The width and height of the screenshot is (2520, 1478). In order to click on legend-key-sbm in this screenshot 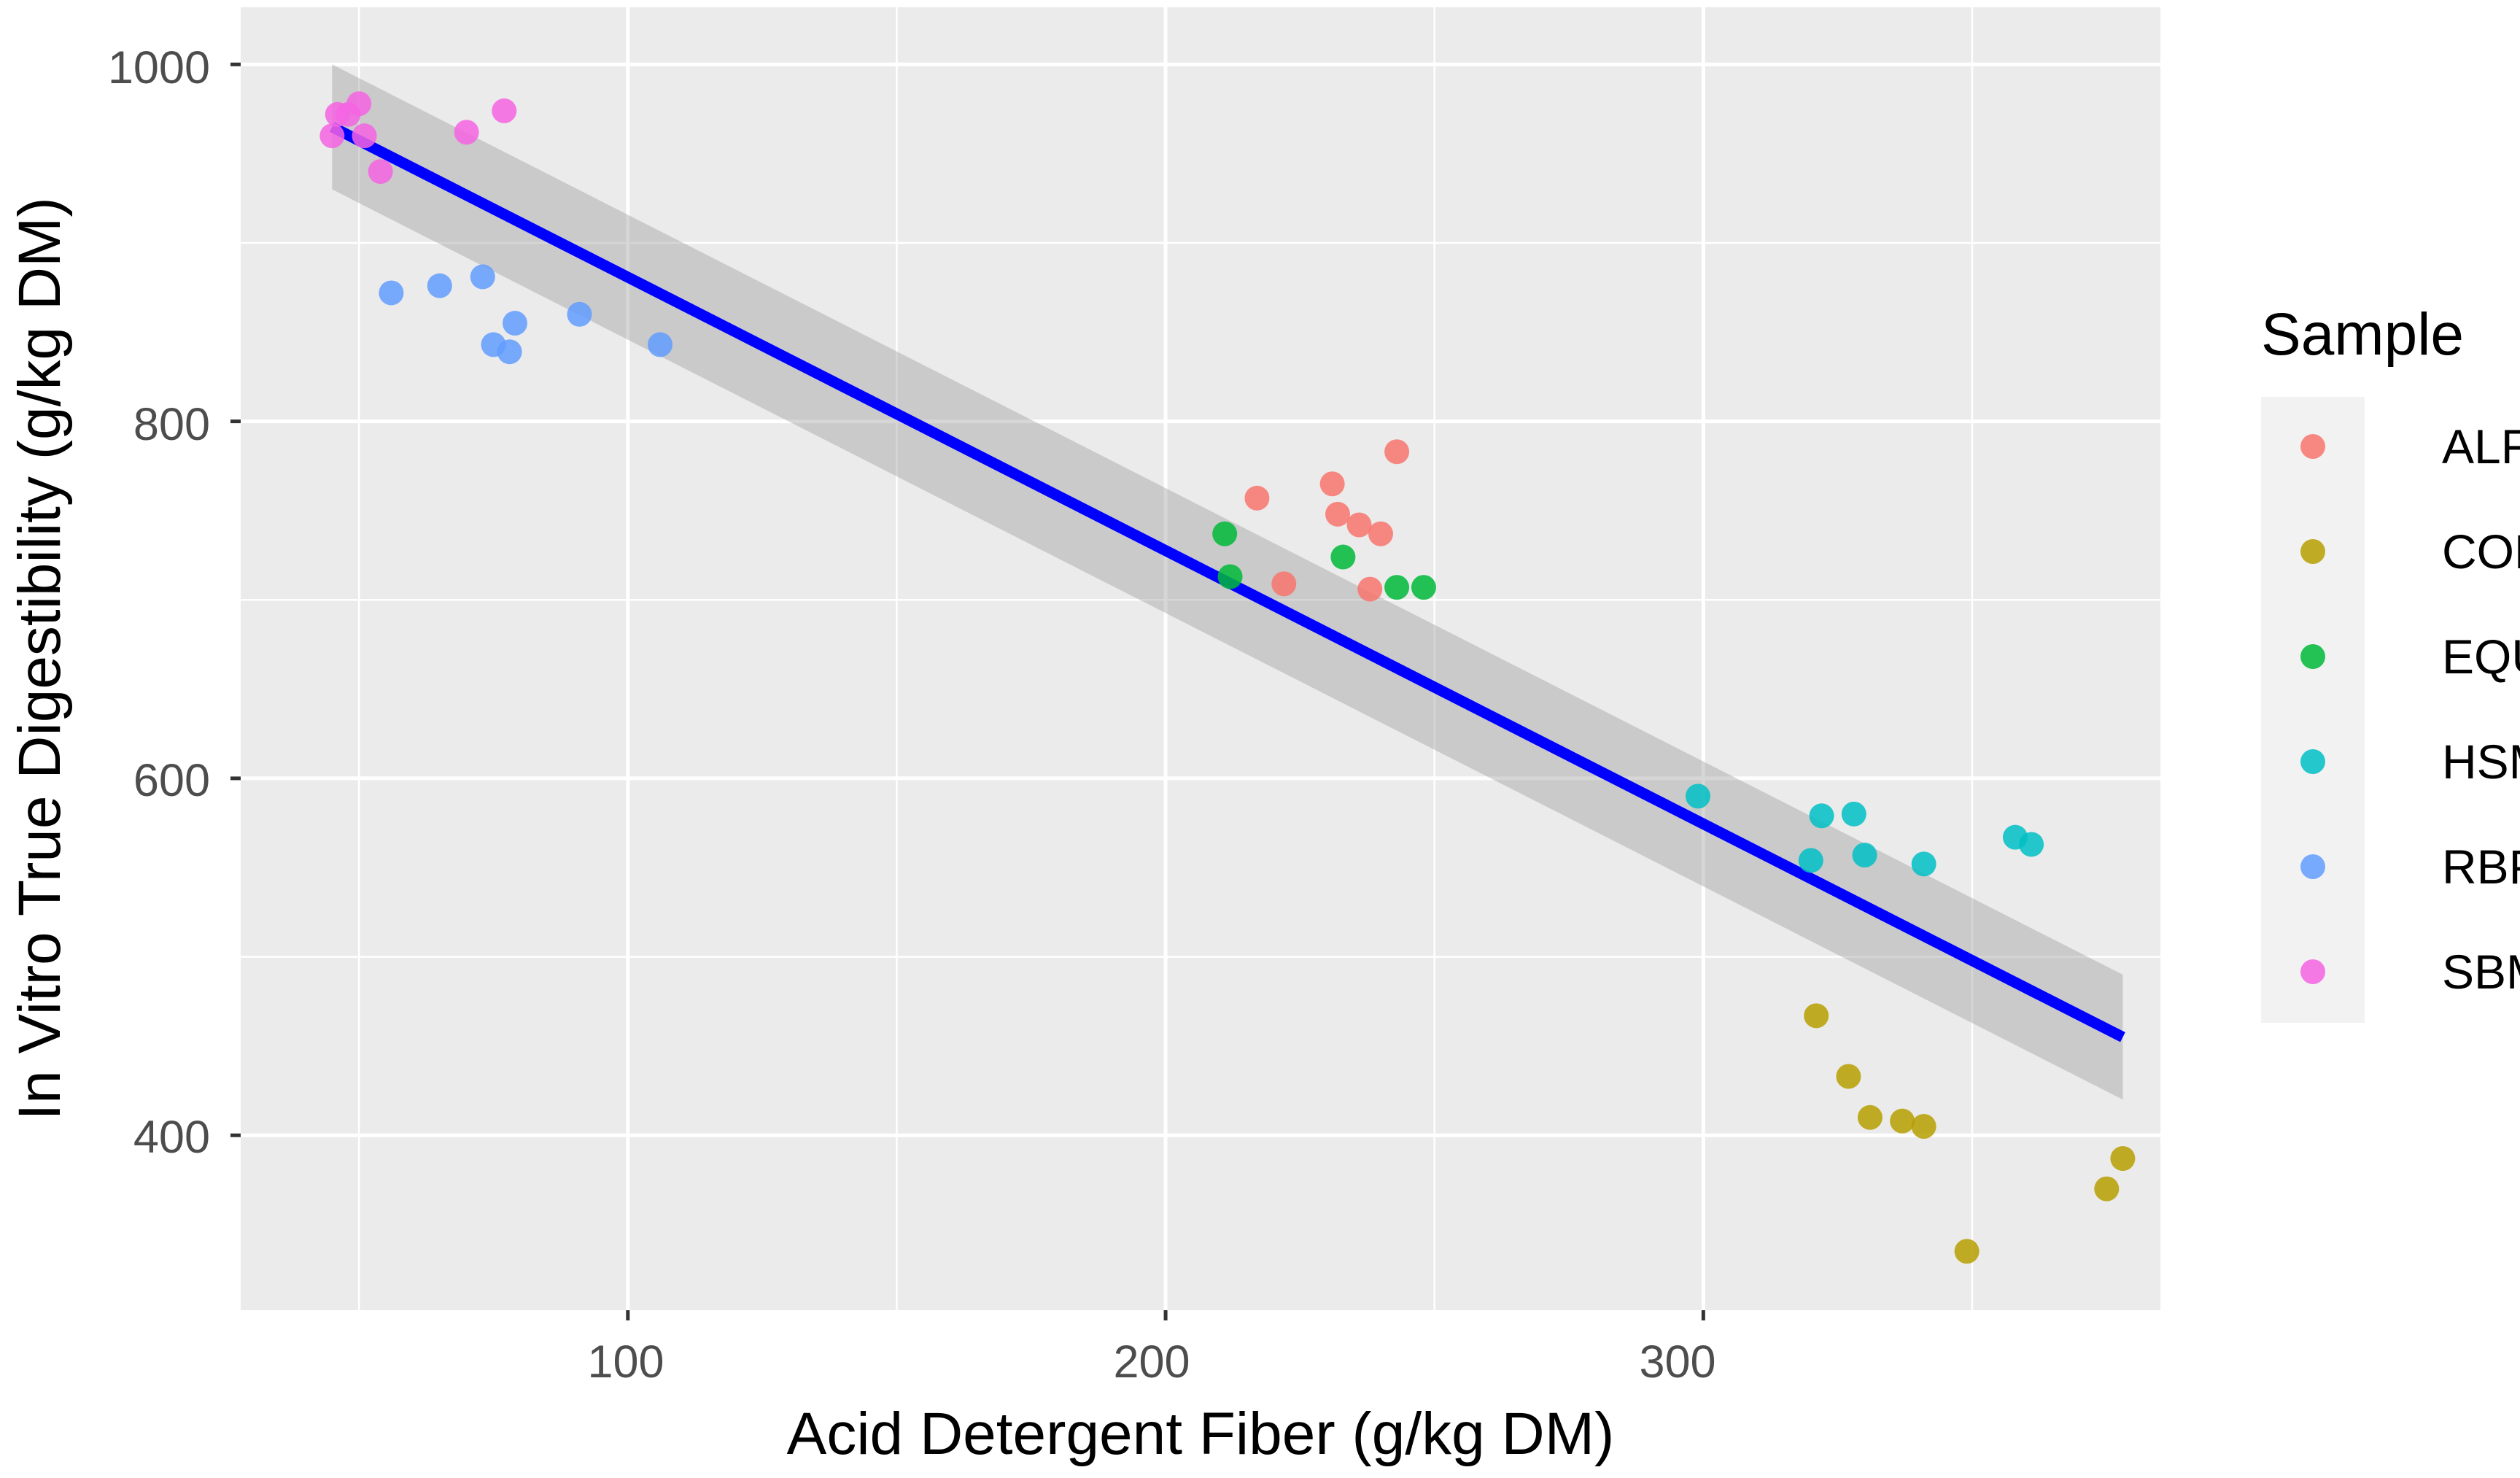, I will do `click(2312, 971)`.